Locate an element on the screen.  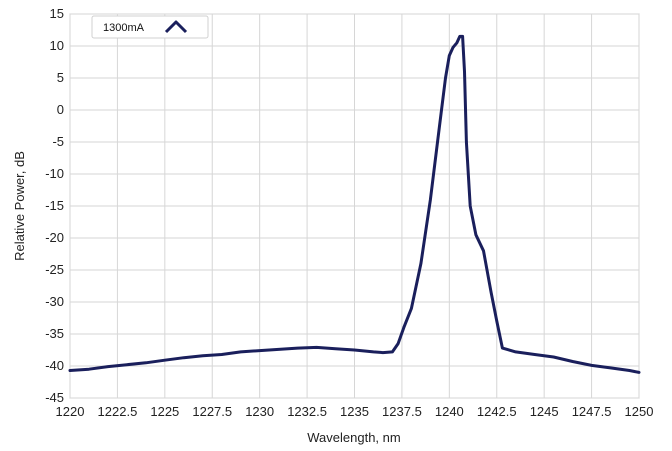
x-tick-label: 1225 is located at coordinates (164, 411).